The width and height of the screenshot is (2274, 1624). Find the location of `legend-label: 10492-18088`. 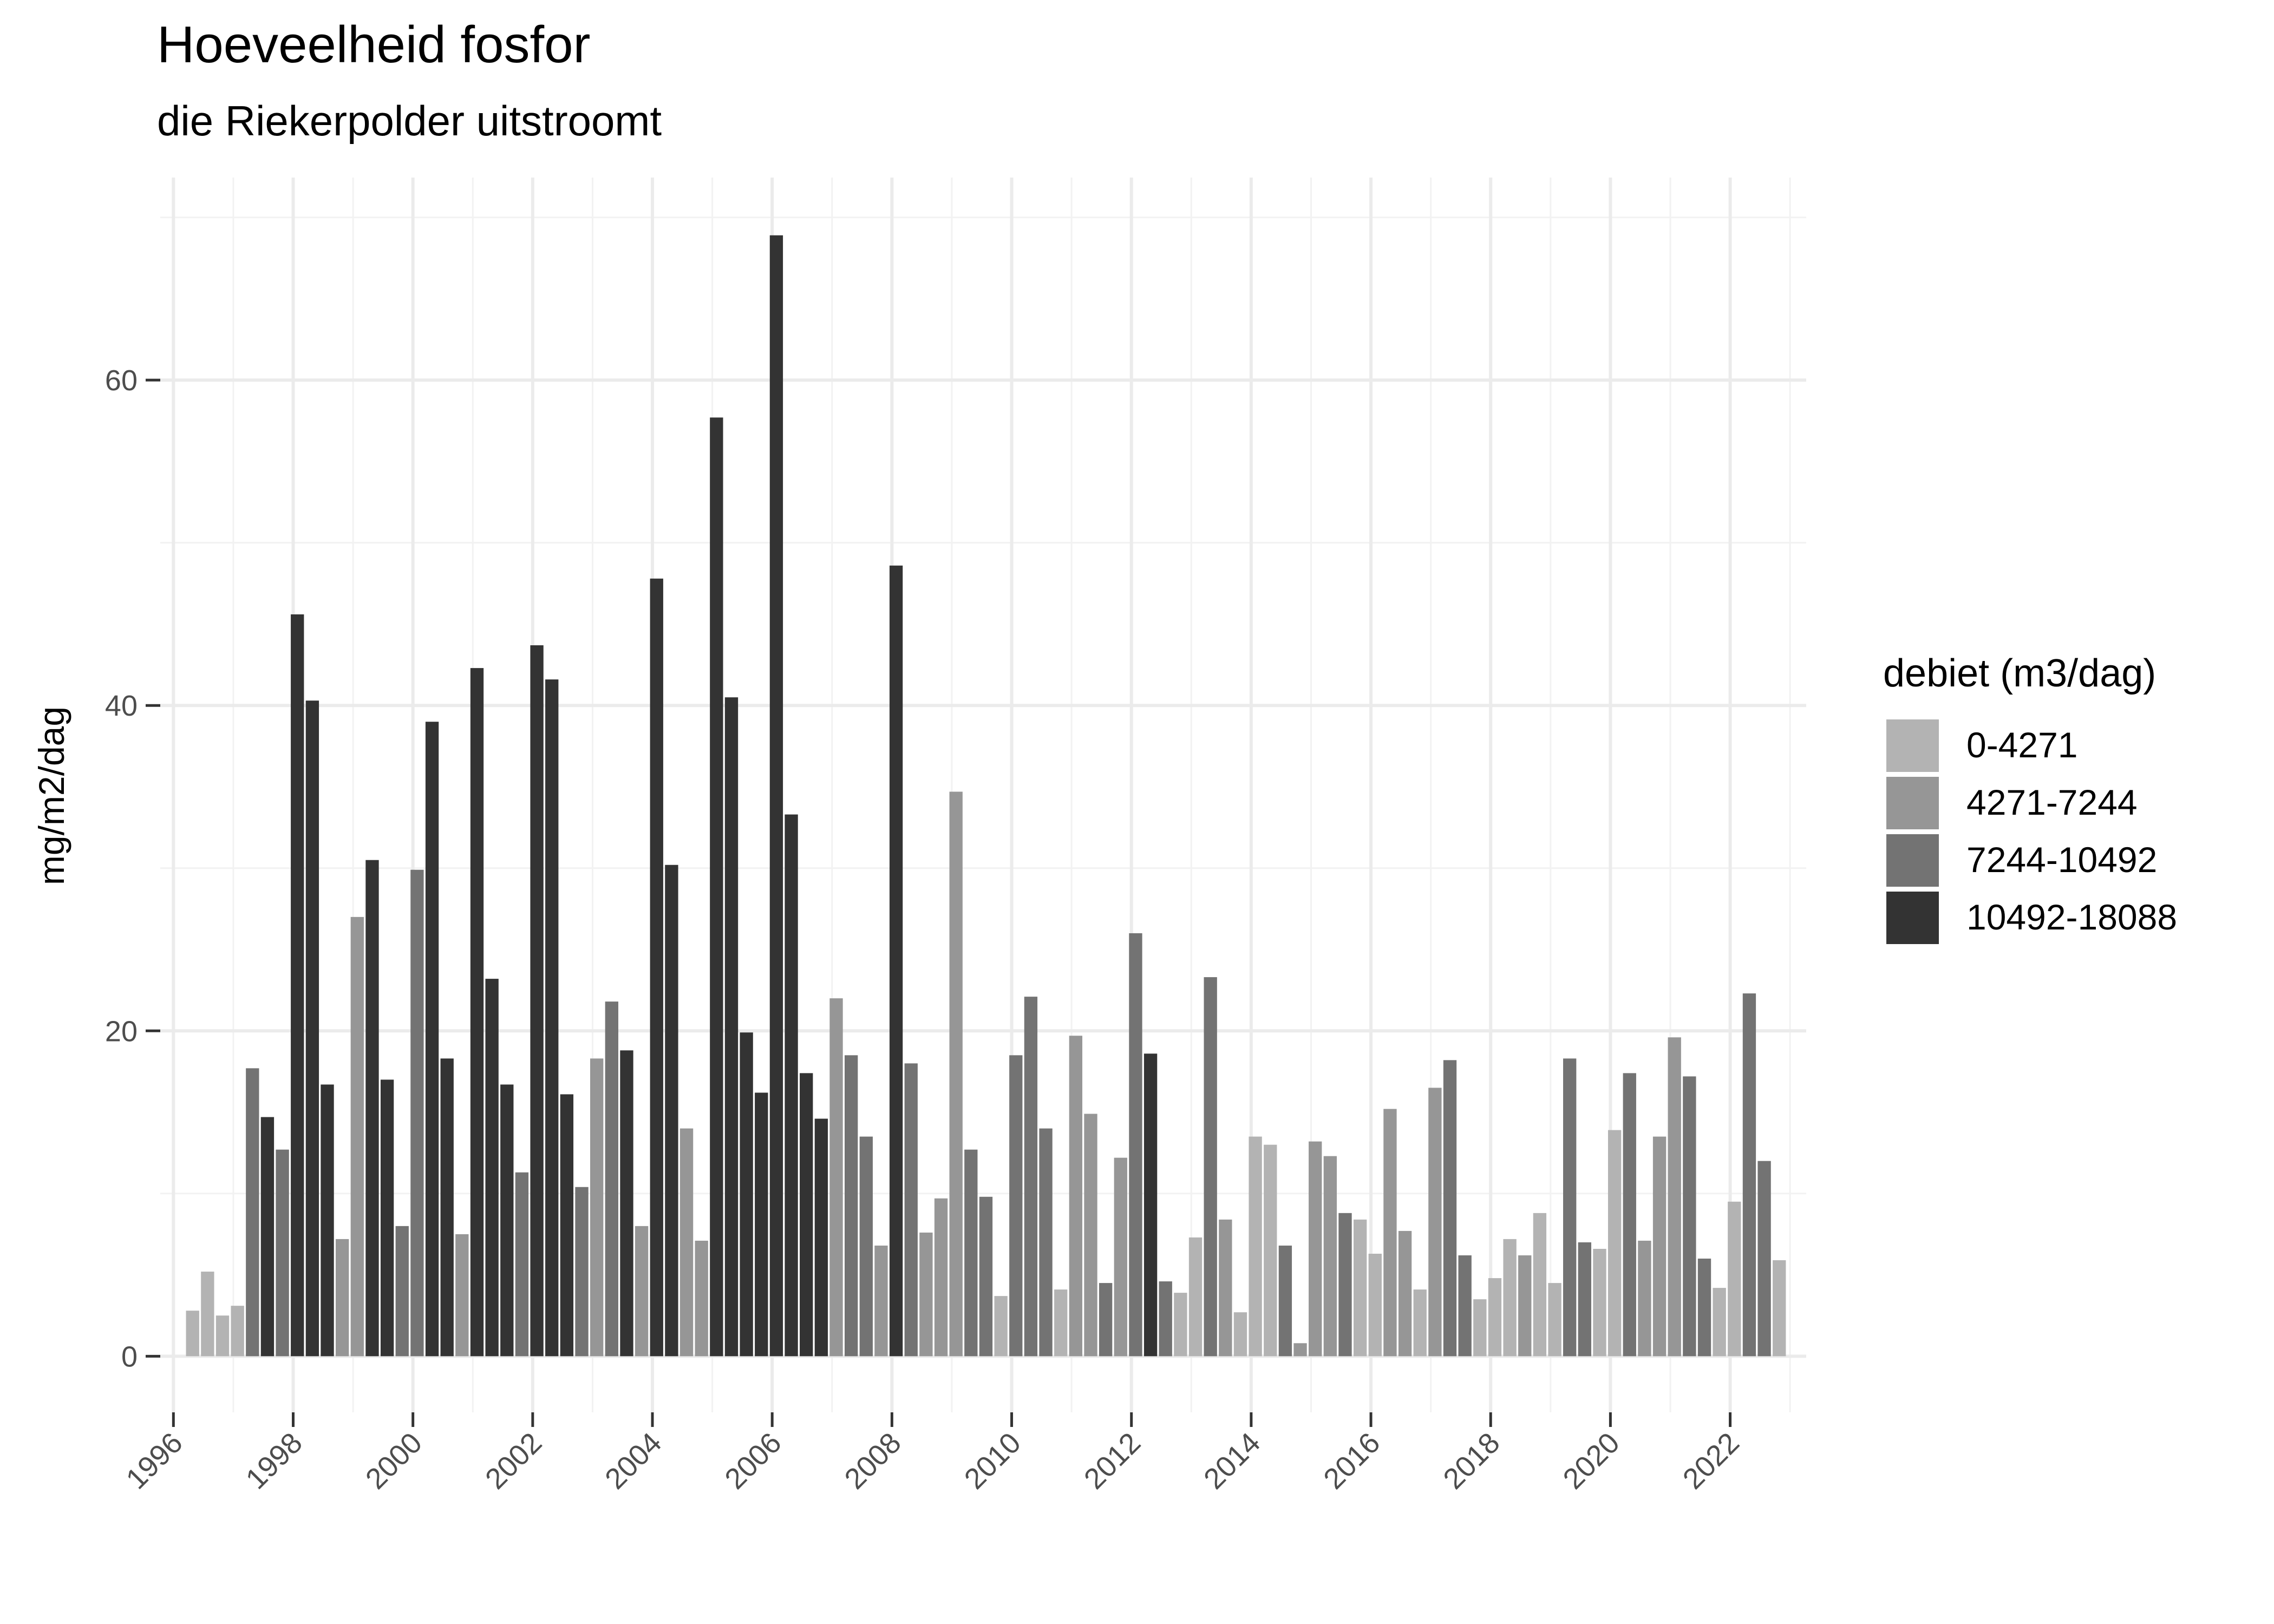

legend-label: 10492-18088 is located at coordinates (2071, 917).